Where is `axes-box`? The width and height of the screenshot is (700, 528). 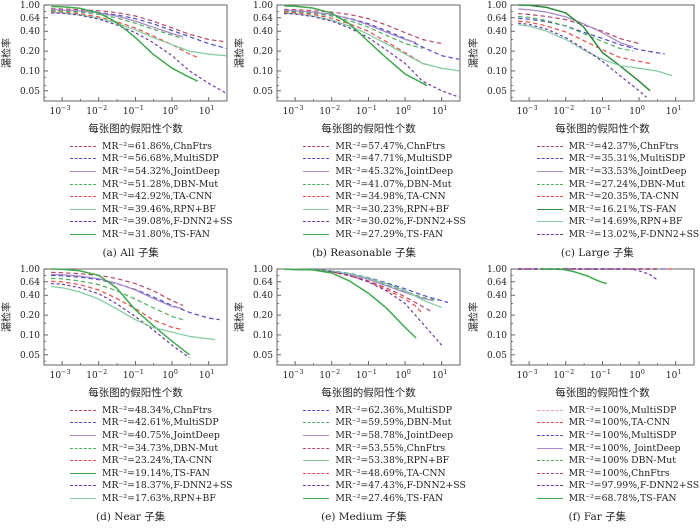 axes-box is located at coordinates (368, 317).